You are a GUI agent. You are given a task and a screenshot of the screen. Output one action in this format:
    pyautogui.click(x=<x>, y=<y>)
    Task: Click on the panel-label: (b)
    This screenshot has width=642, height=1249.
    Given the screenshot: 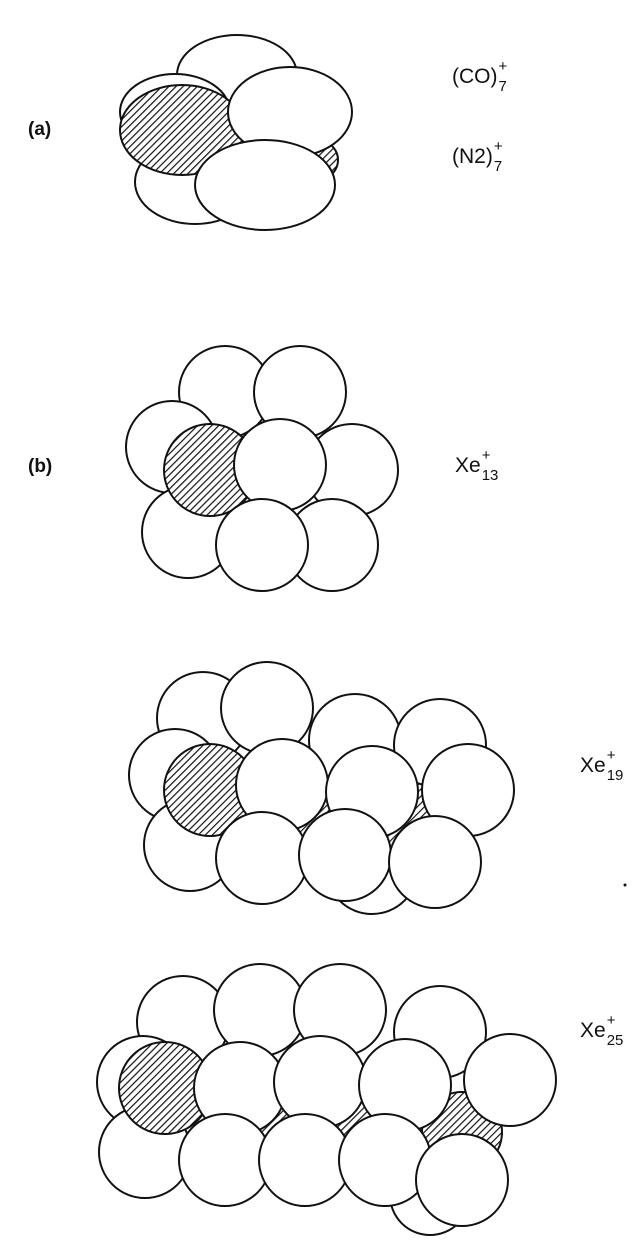 What is the action you would take?
    pyautogui.click(x=40, y=466)
    